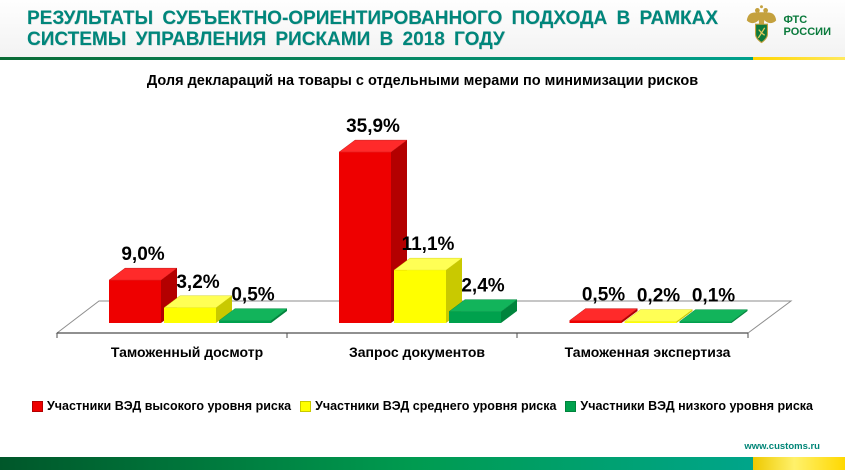 The image size is (845, 475). What do you see at coordinates (799, 463) in the screenshot?
I see `footer-bar-yellow` at bounding box center [799, 463].